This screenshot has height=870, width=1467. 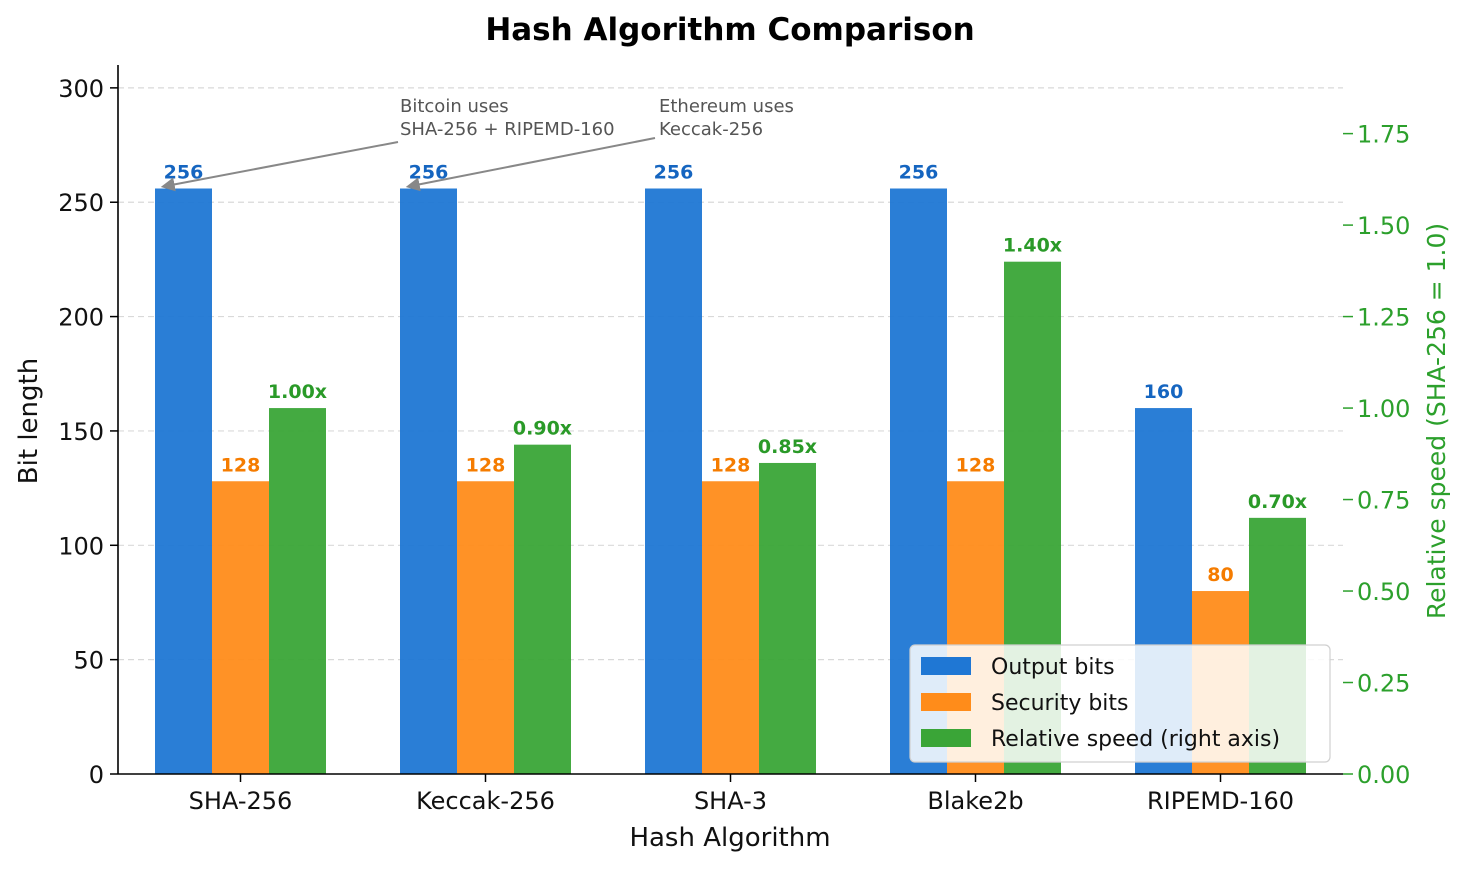 I want to click on data-label: 1.40x, so click(x=1032, y=246).